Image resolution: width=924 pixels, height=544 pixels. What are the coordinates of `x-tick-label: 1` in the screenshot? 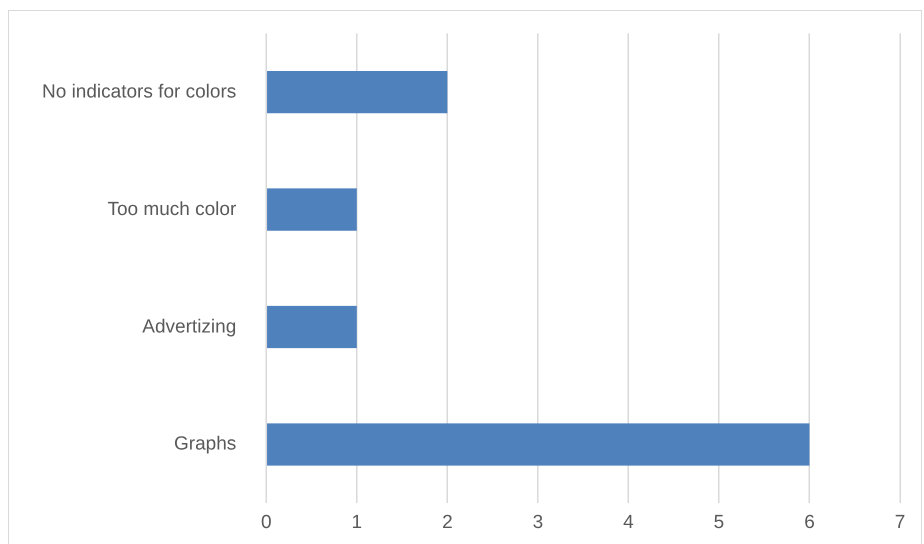 It's located at (357, 522).